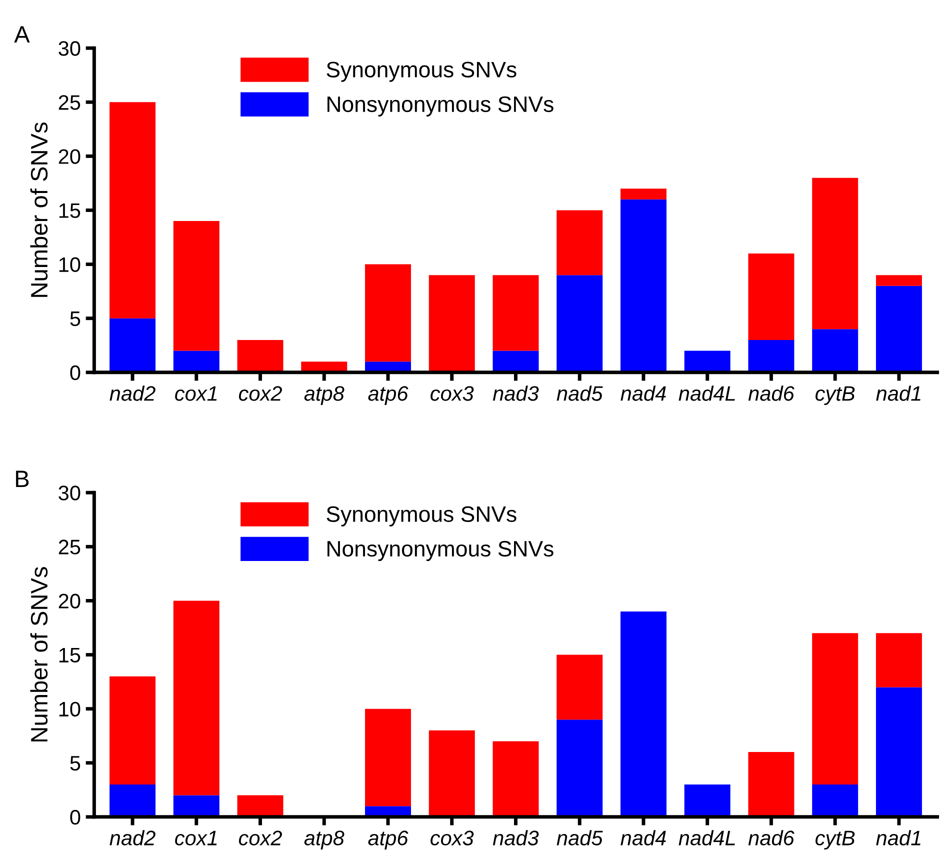 This screenshot has height=859, width=942. I want to click on chart-title: A, so click(22, 34).